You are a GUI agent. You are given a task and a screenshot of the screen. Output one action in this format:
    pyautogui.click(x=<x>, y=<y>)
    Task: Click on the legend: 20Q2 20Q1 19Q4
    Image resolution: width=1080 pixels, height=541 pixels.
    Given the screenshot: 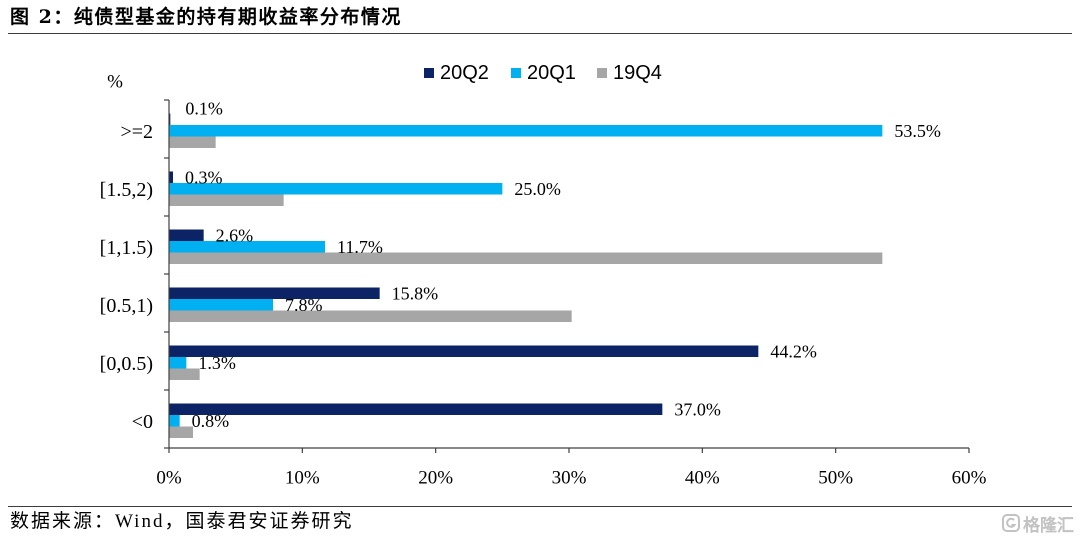 What is the action you would take?
    pyautogui.click(x=543, y=73)
    